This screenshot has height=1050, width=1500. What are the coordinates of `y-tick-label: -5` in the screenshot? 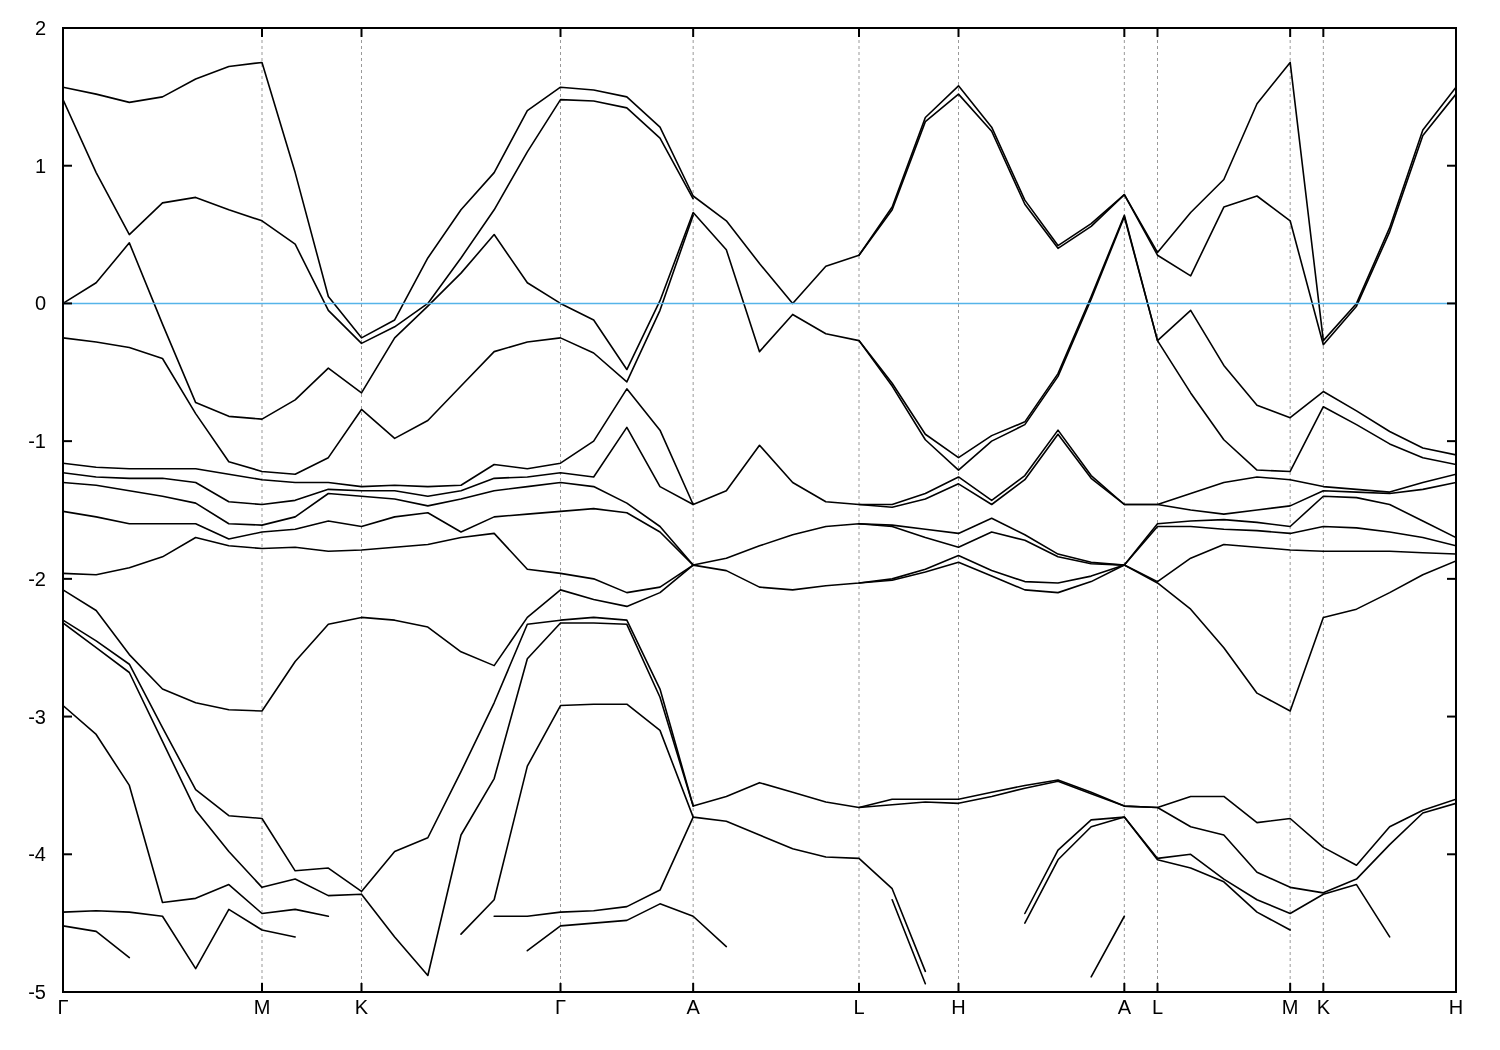 It's located at (37, 992).